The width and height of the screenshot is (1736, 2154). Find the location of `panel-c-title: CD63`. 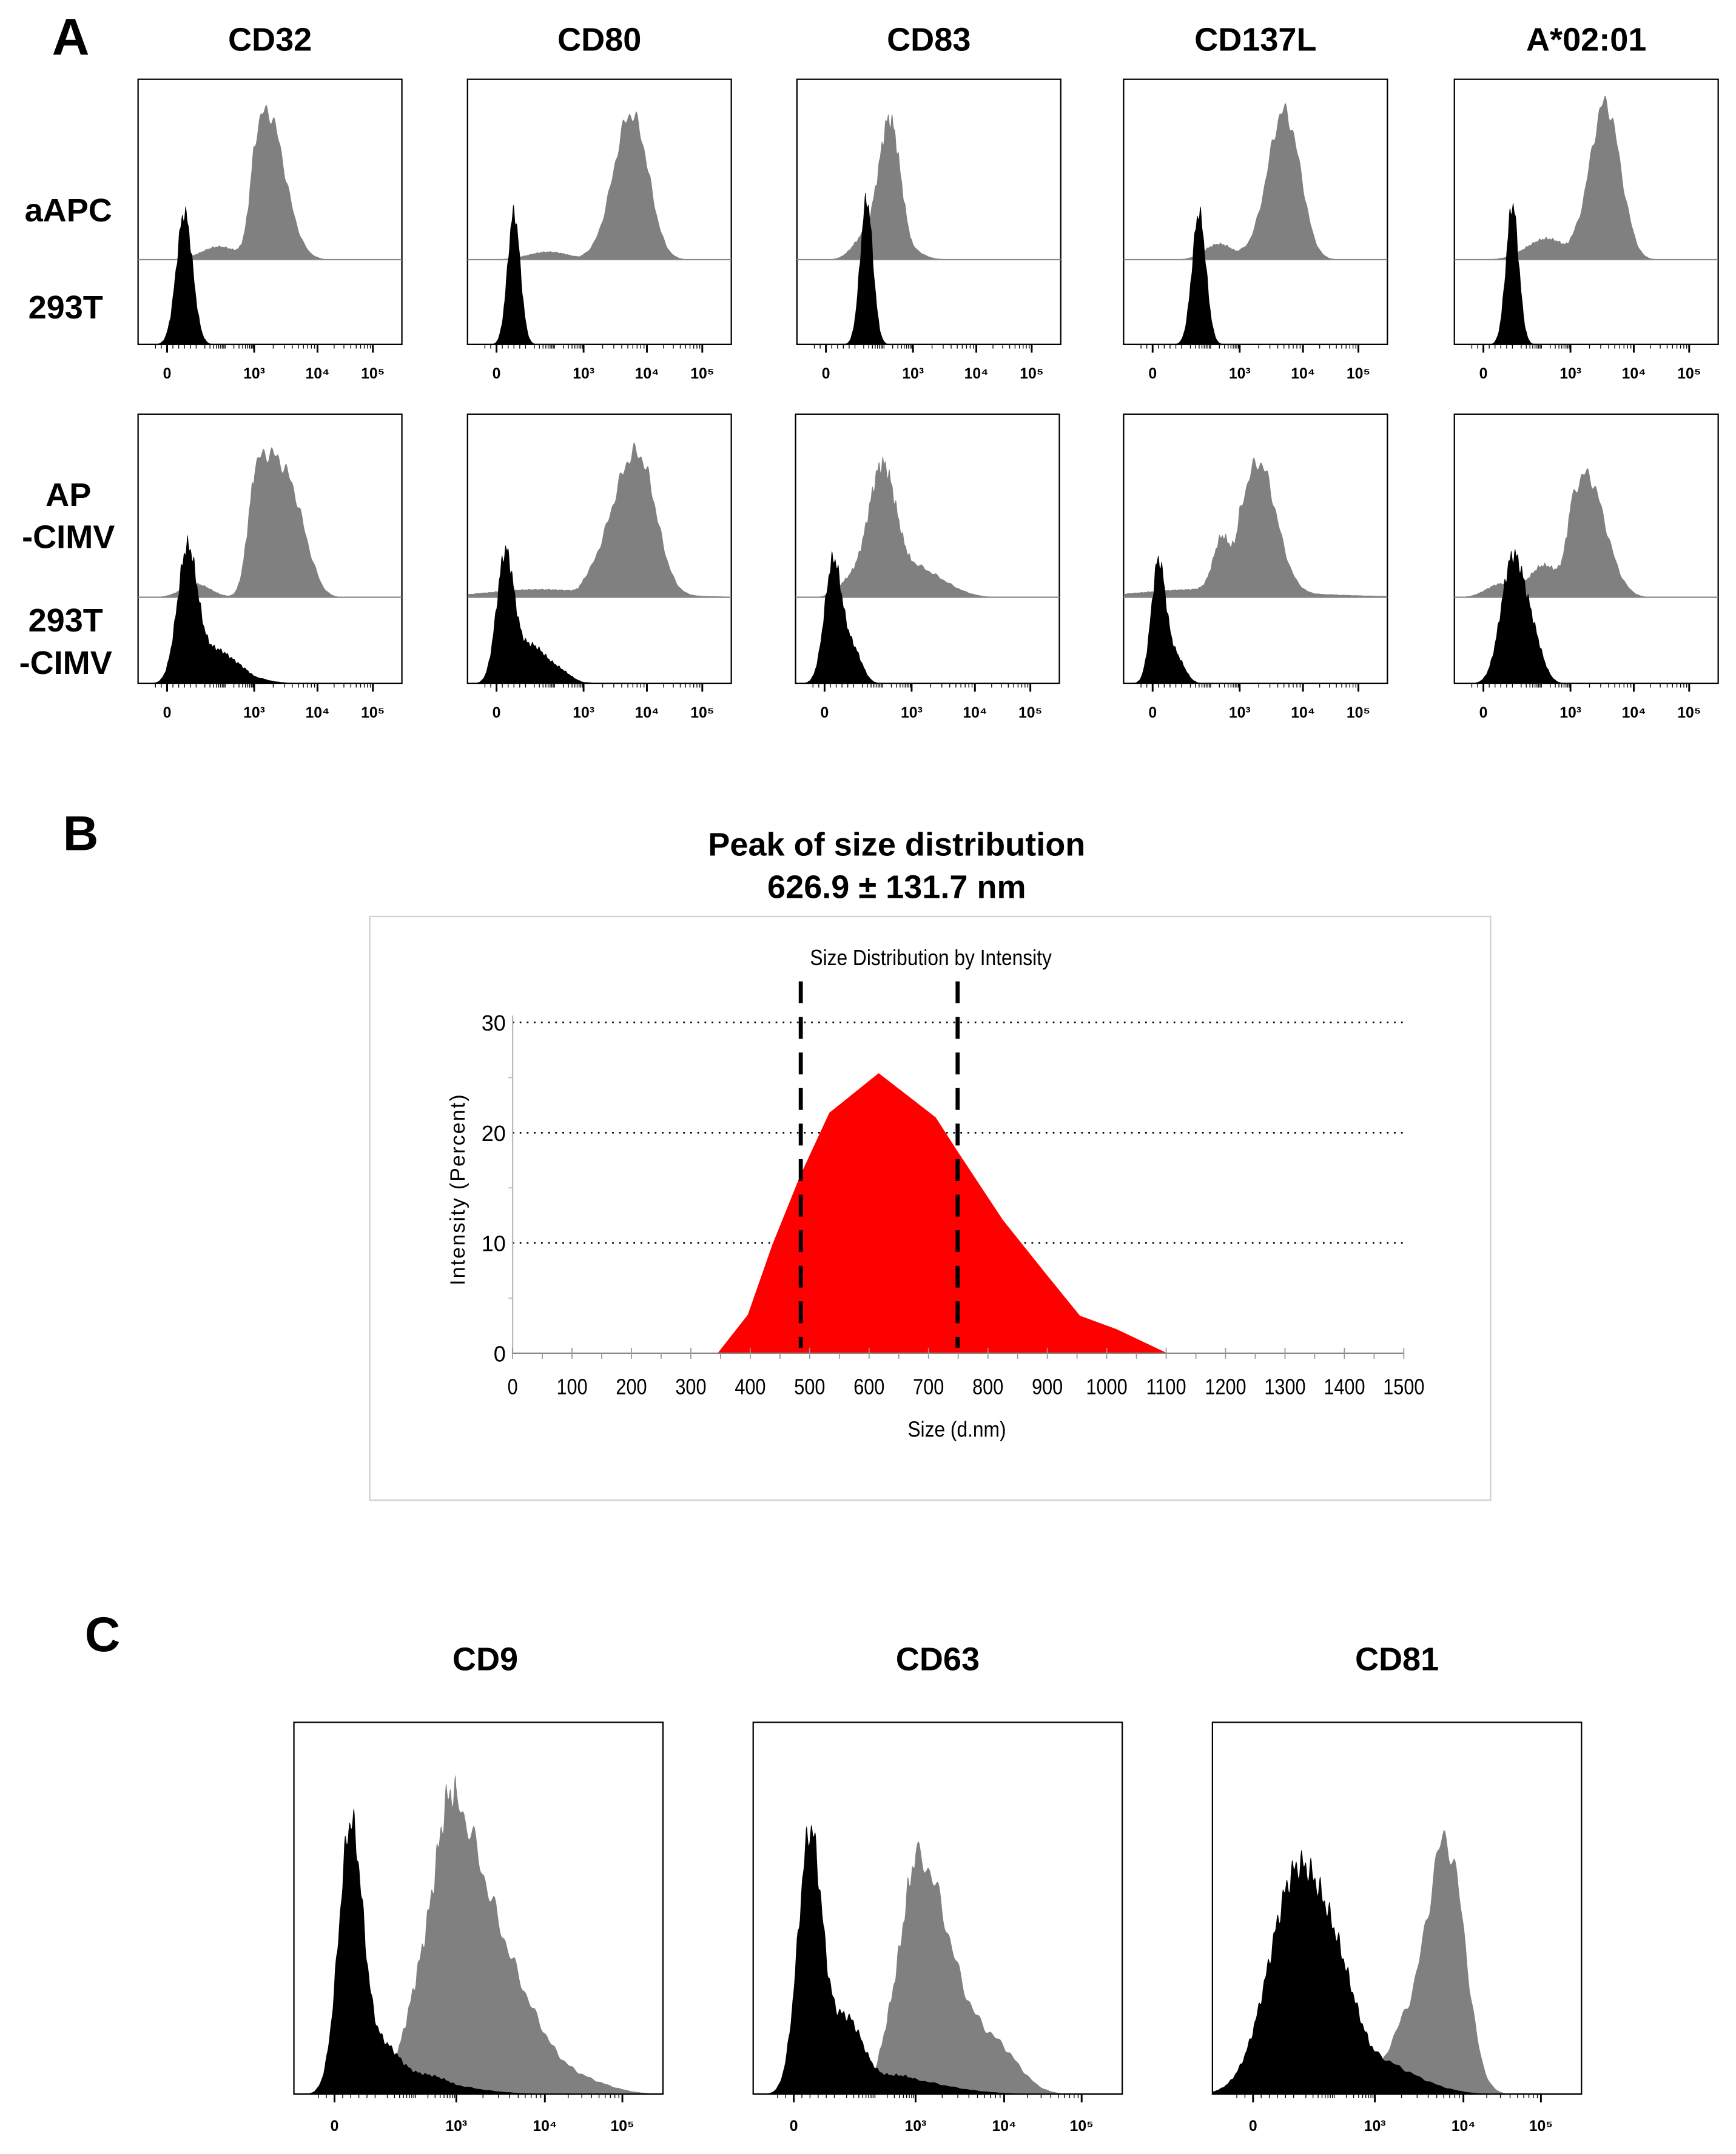

panel-c-title: CD63 is located at coordinates (938, 1659).